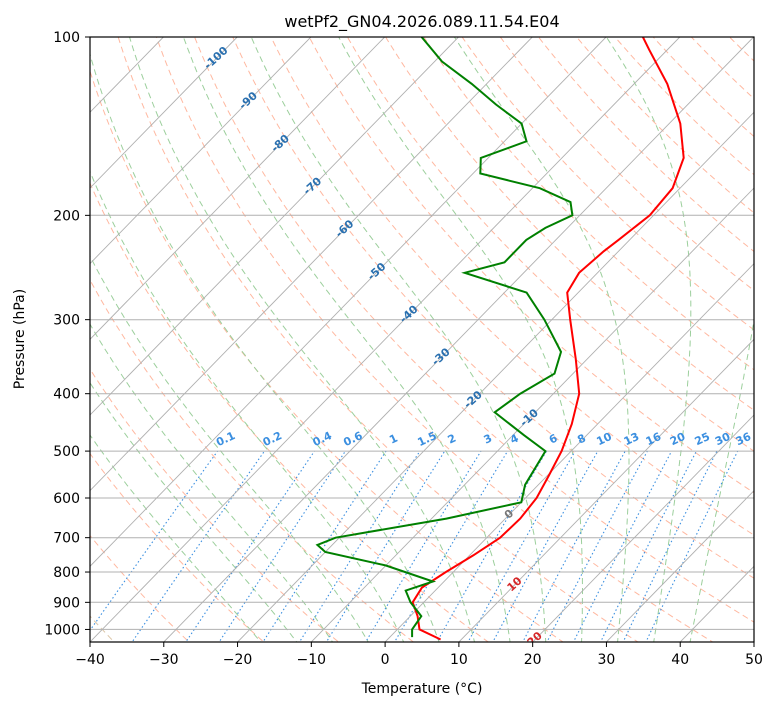 This screenshot has width=775, height=708. Describe the element at coordinates (680, 660) in the screenshot. I see `x-tick-label: 40` at that location.